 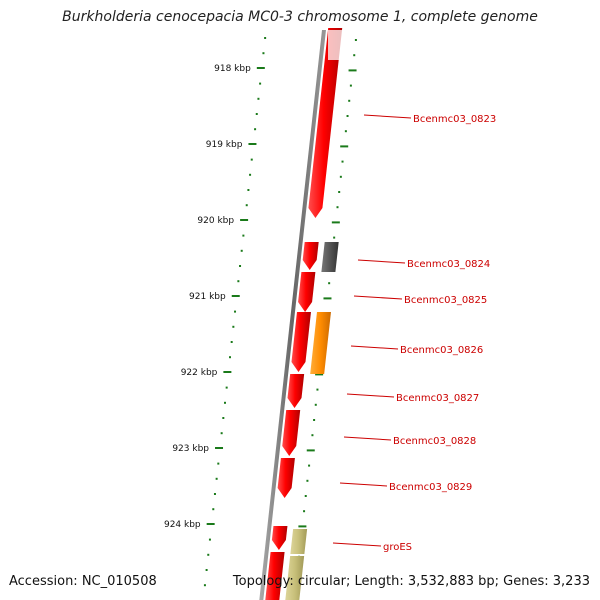 What do you see at coordinates (232, 69) in the screenshot?
I see `kbp-tick-label: 918 kbp` at bounding box center [232, 69].